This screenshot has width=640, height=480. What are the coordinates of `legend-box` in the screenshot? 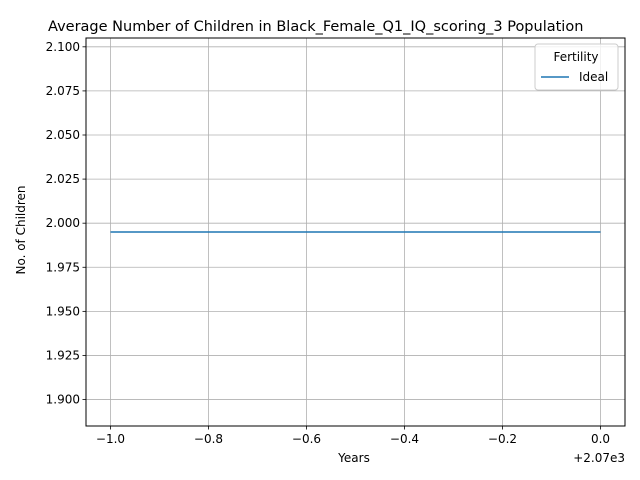 It's located at (576, 67).